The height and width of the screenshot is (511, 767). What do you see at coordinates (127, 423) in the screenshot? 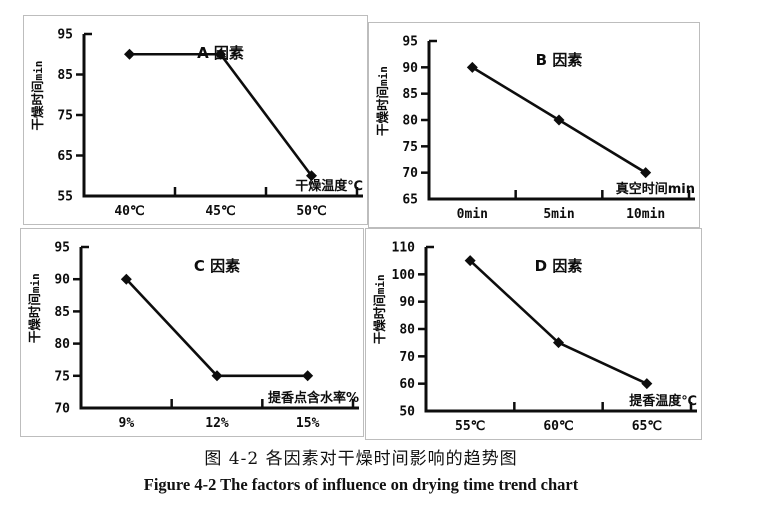
I see `x-tick-label: 9%` at bounding box center [127, 423].